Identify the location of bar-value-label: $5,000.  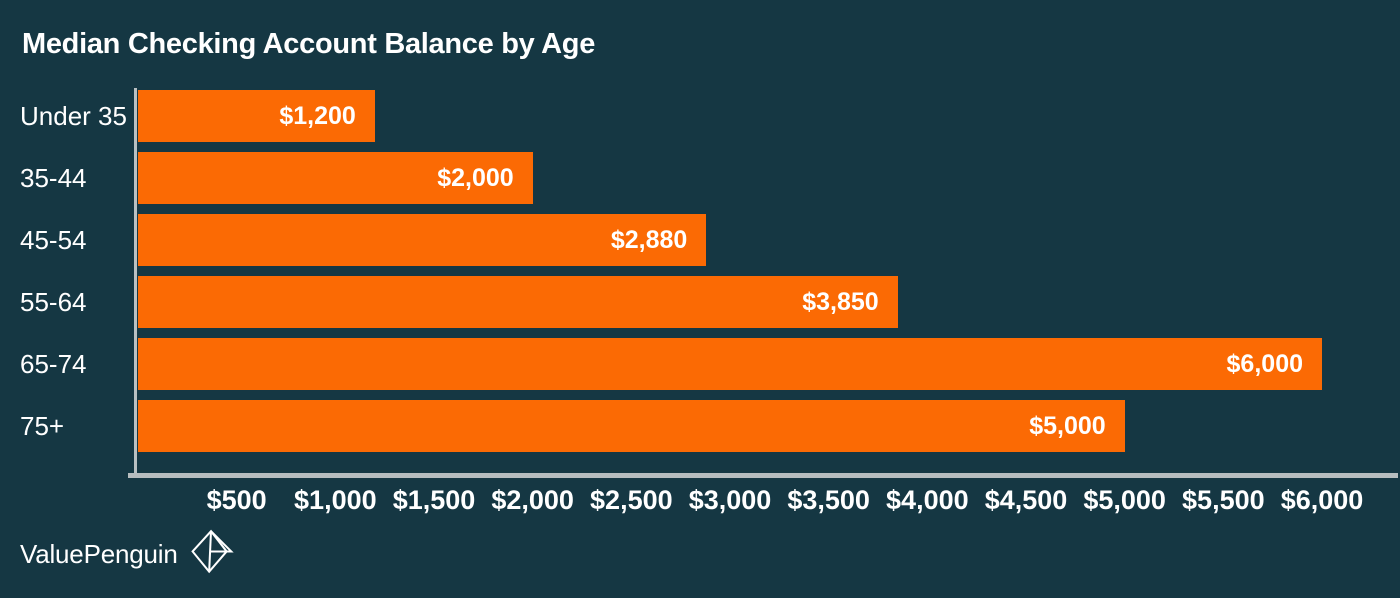
(1067, 425).